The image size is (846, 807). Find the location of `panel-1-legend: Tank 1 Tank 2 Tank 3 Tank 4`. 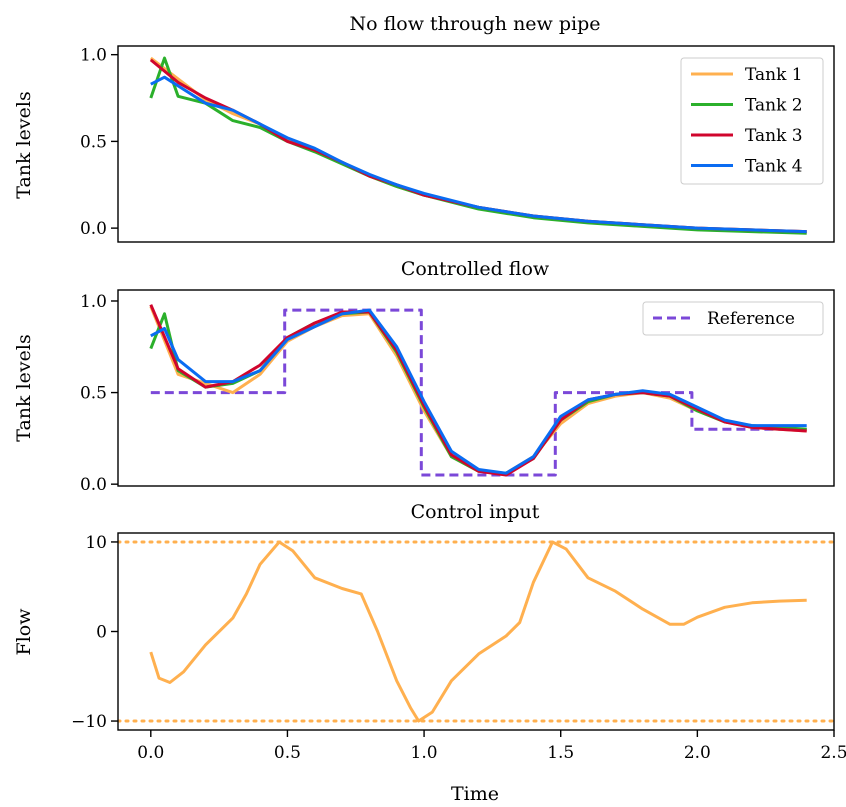

panel-1-legend: Tank 1 Tank 2 Tank 3 Tank 4 is located at coordinates (752, 121).